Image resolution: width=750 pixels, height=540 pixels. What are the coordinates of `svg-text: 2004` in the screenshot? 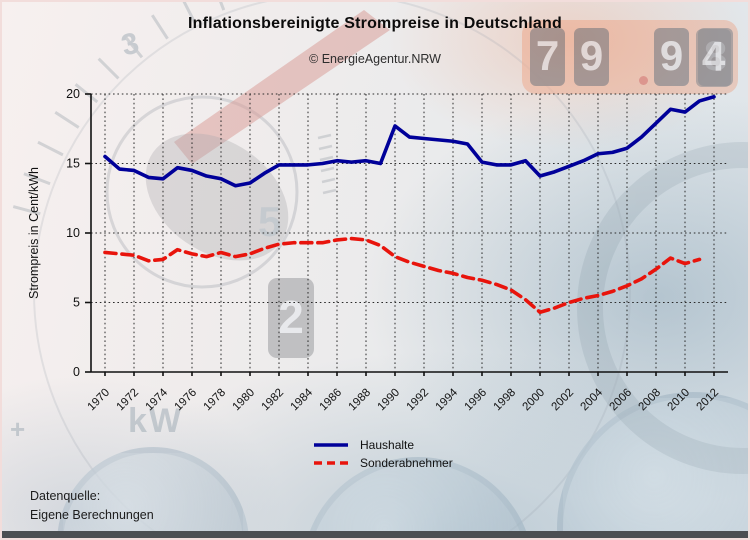 It's located at (592, 399).